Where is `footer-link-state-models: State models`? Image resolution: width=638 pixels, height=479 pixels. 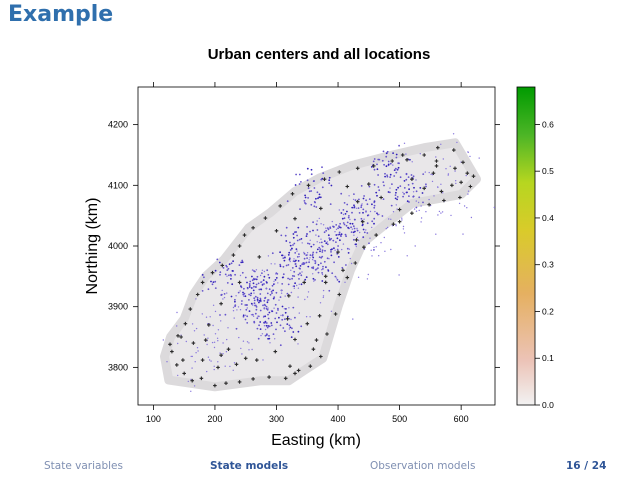
footer-link-state-models: State models is located at coordinates (249, 466).